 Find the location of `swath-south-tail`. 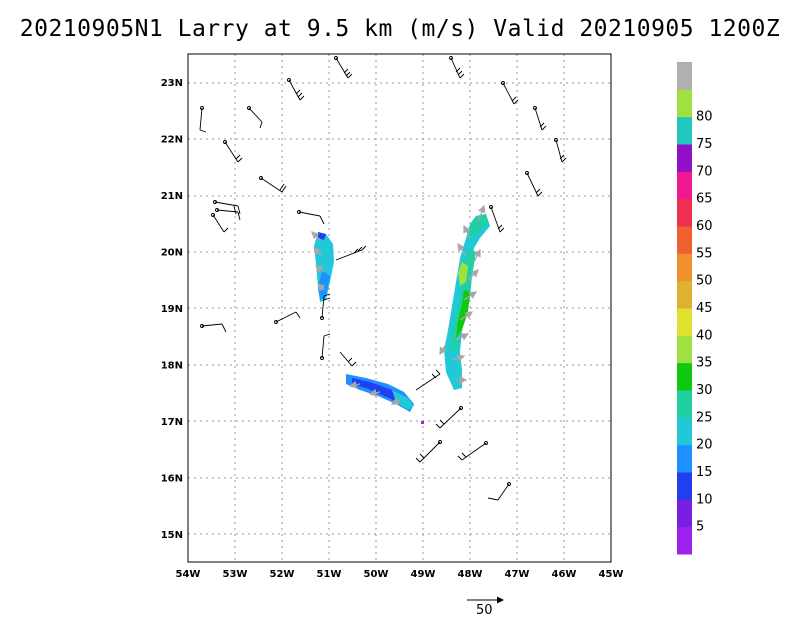

swath-south-tail is located at coordinates (403, 400).